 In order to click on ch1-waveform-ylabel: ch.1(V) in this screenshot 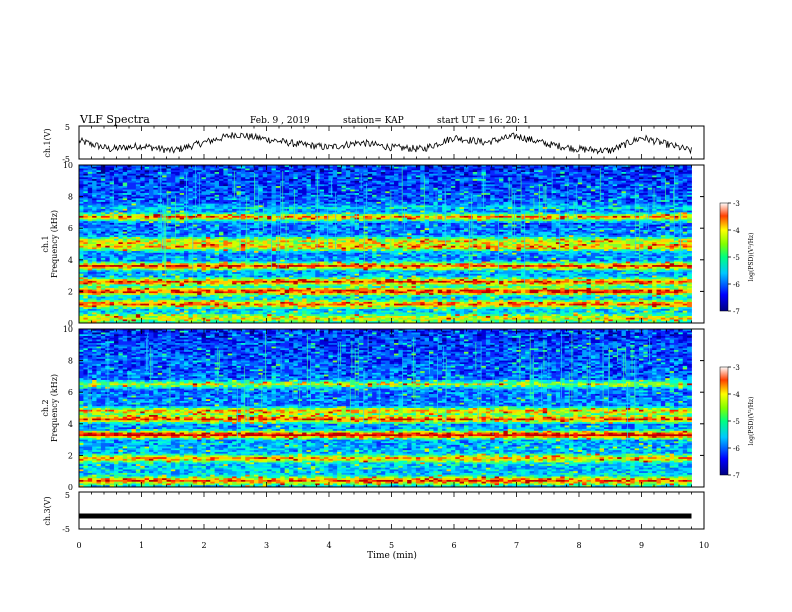, I will do `click(47, 142)`.